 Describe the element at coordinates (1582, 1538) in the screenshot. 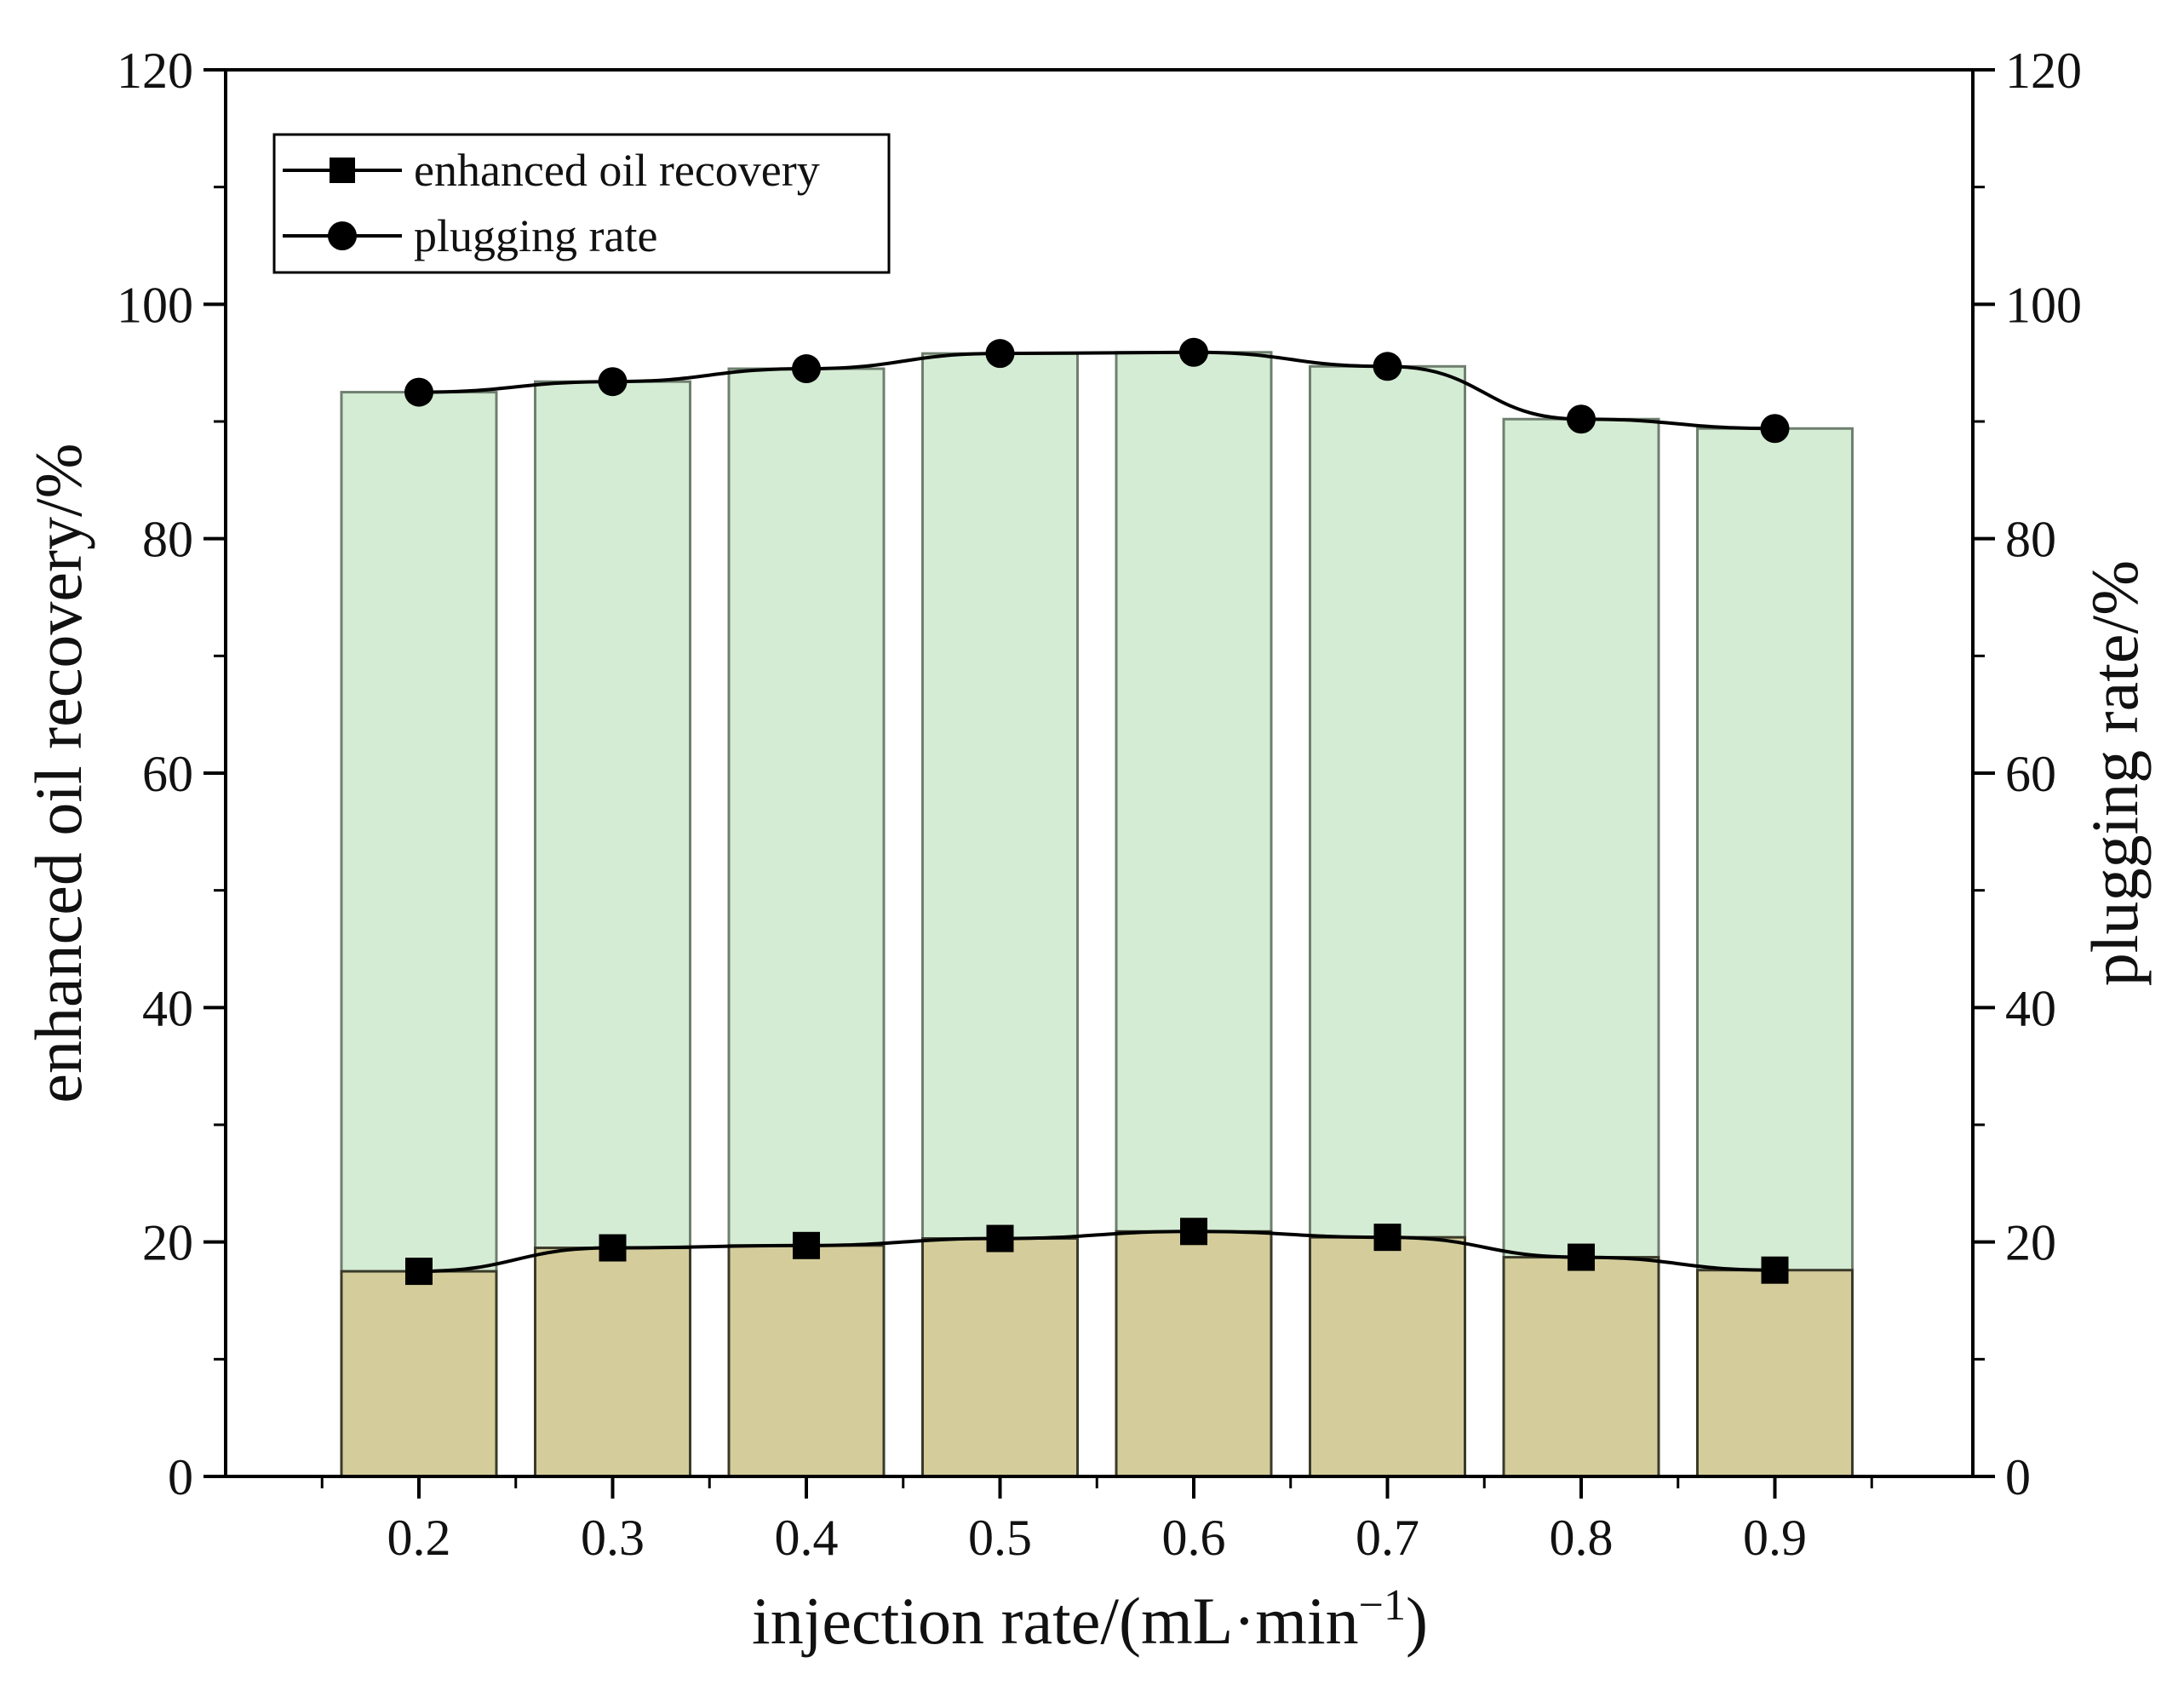

I see `x-tick-label: 0.8` at that location.